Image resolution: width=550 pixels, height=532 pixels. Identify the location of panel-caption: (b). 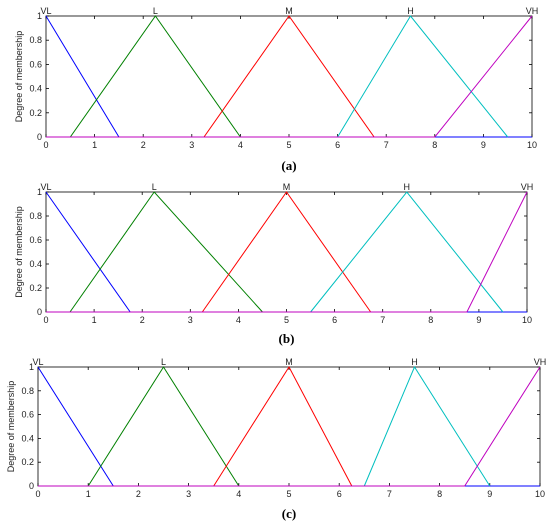
(287, 338).